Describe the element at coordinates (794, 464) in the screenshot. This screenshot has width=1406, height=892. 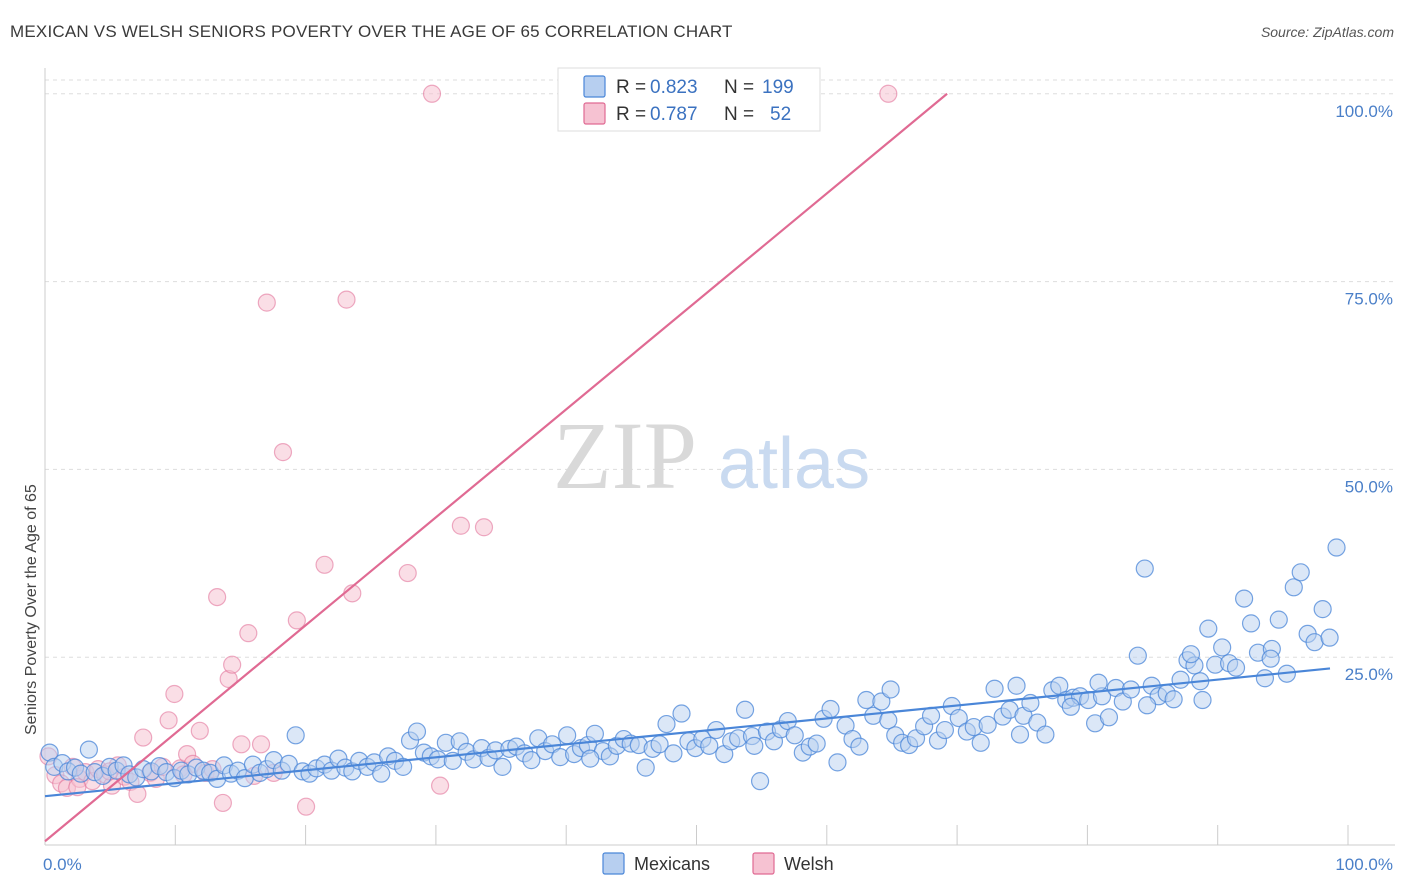
I see `watermark-atlas: atlas` at that location.